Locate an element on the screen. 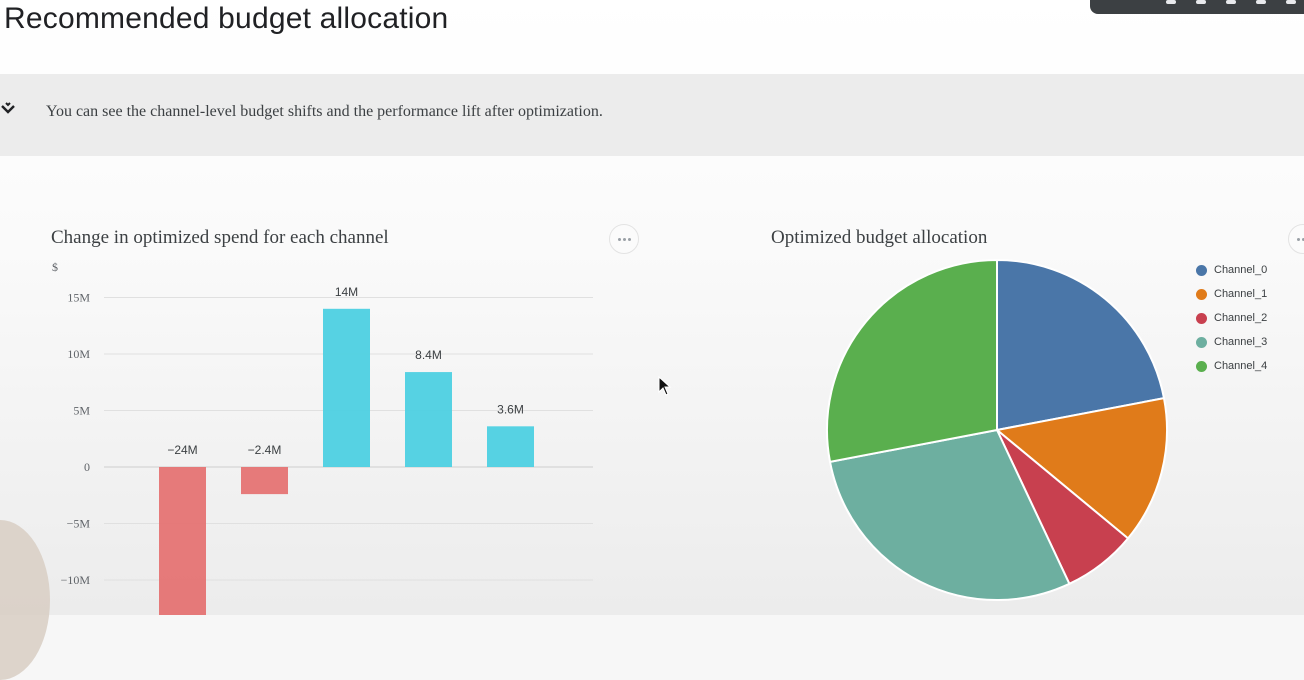 The image size is (1304, 680). legend-item: Channel_1 is located at coordinates (1231, 294).